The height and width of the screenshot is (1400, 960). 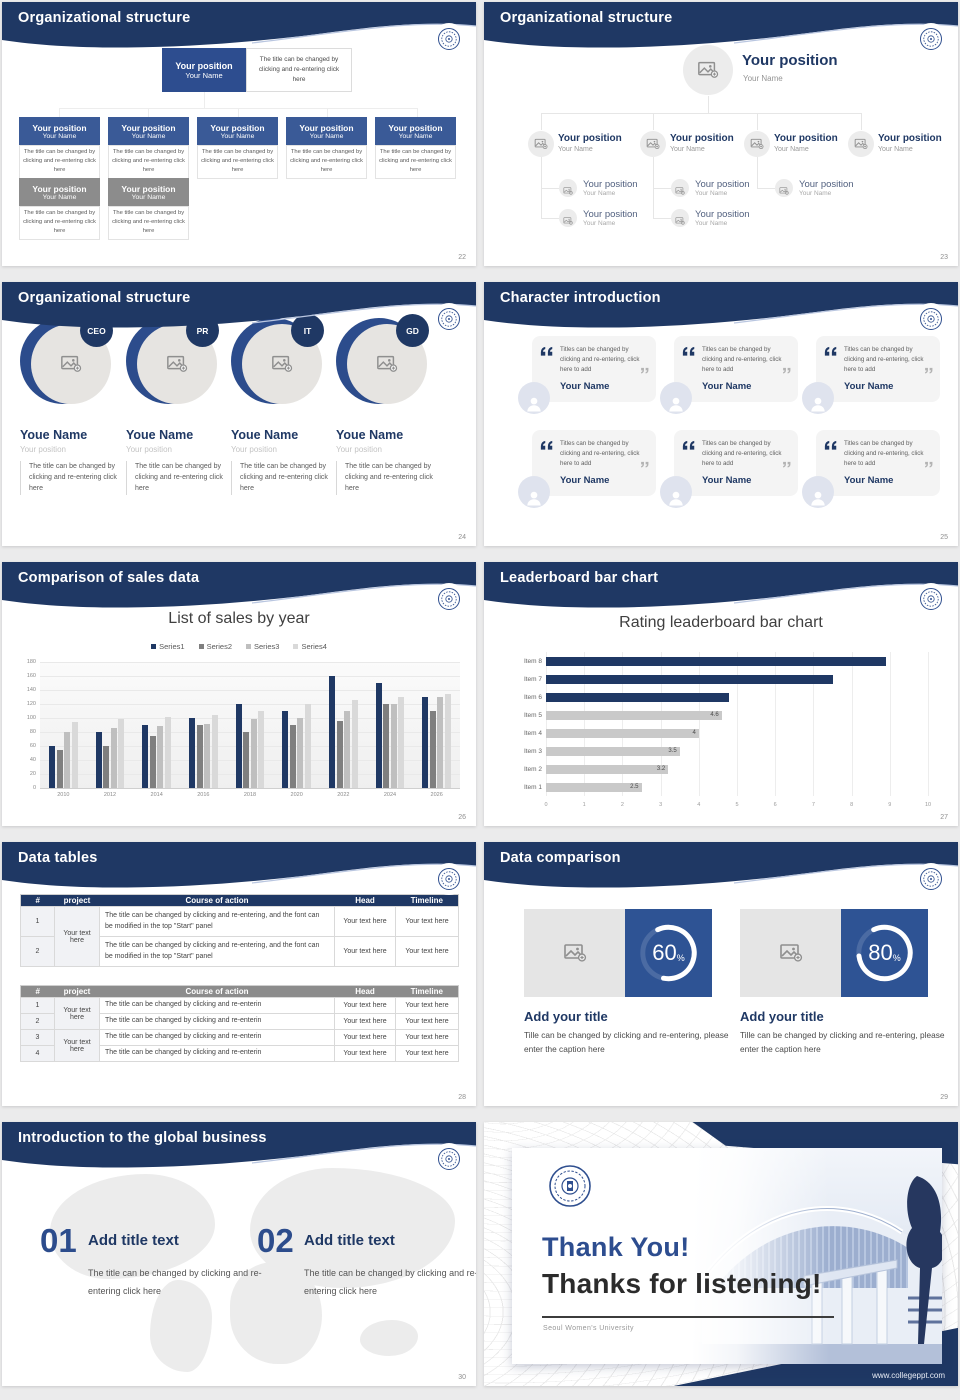 I want to click on legend-label: Series1, so click(x=172, y=646).